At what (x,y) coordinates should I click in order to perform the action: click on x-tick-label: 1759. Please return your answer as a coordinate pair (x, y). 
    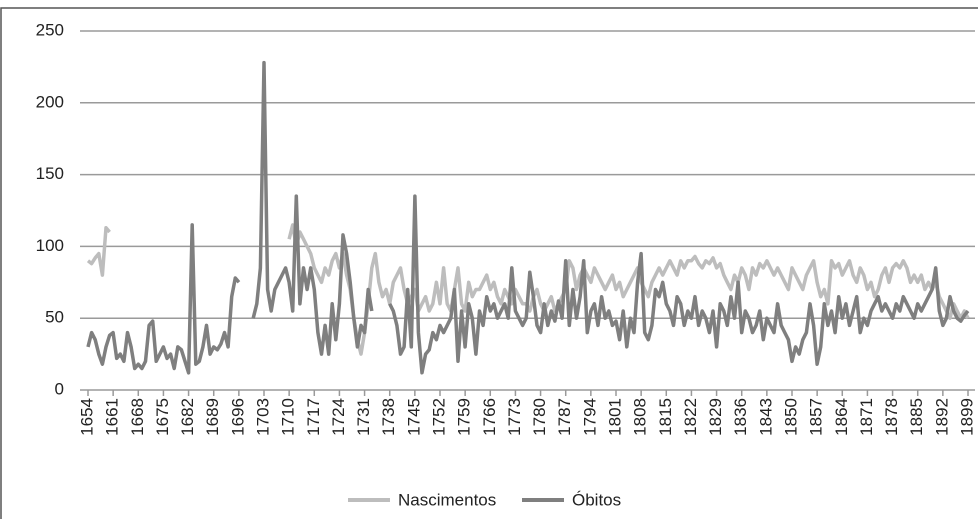
    Looking at the image, I should click on (464, 417).